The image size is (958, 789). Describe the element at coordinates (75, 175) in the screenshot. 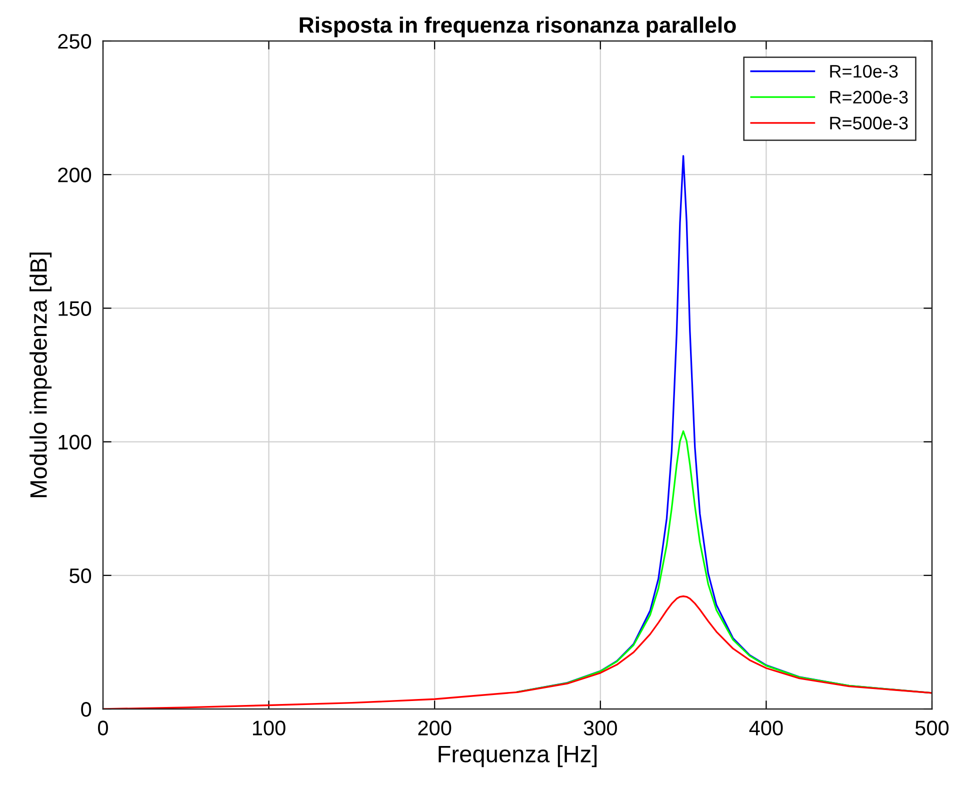

I see `y-tick-label: 200` at that location.